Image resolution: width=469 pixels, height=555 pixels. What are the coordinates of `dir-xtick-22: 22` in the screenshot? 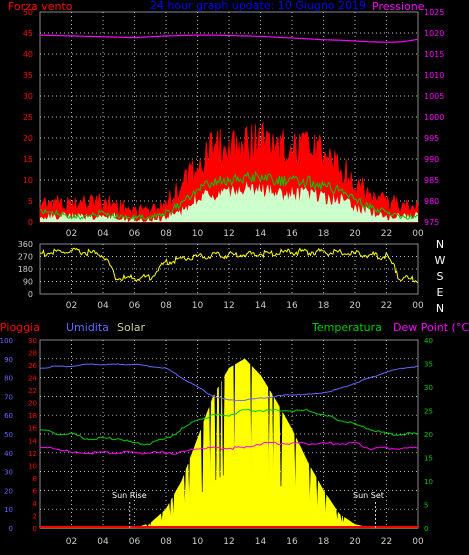 It's located at (386, 306).